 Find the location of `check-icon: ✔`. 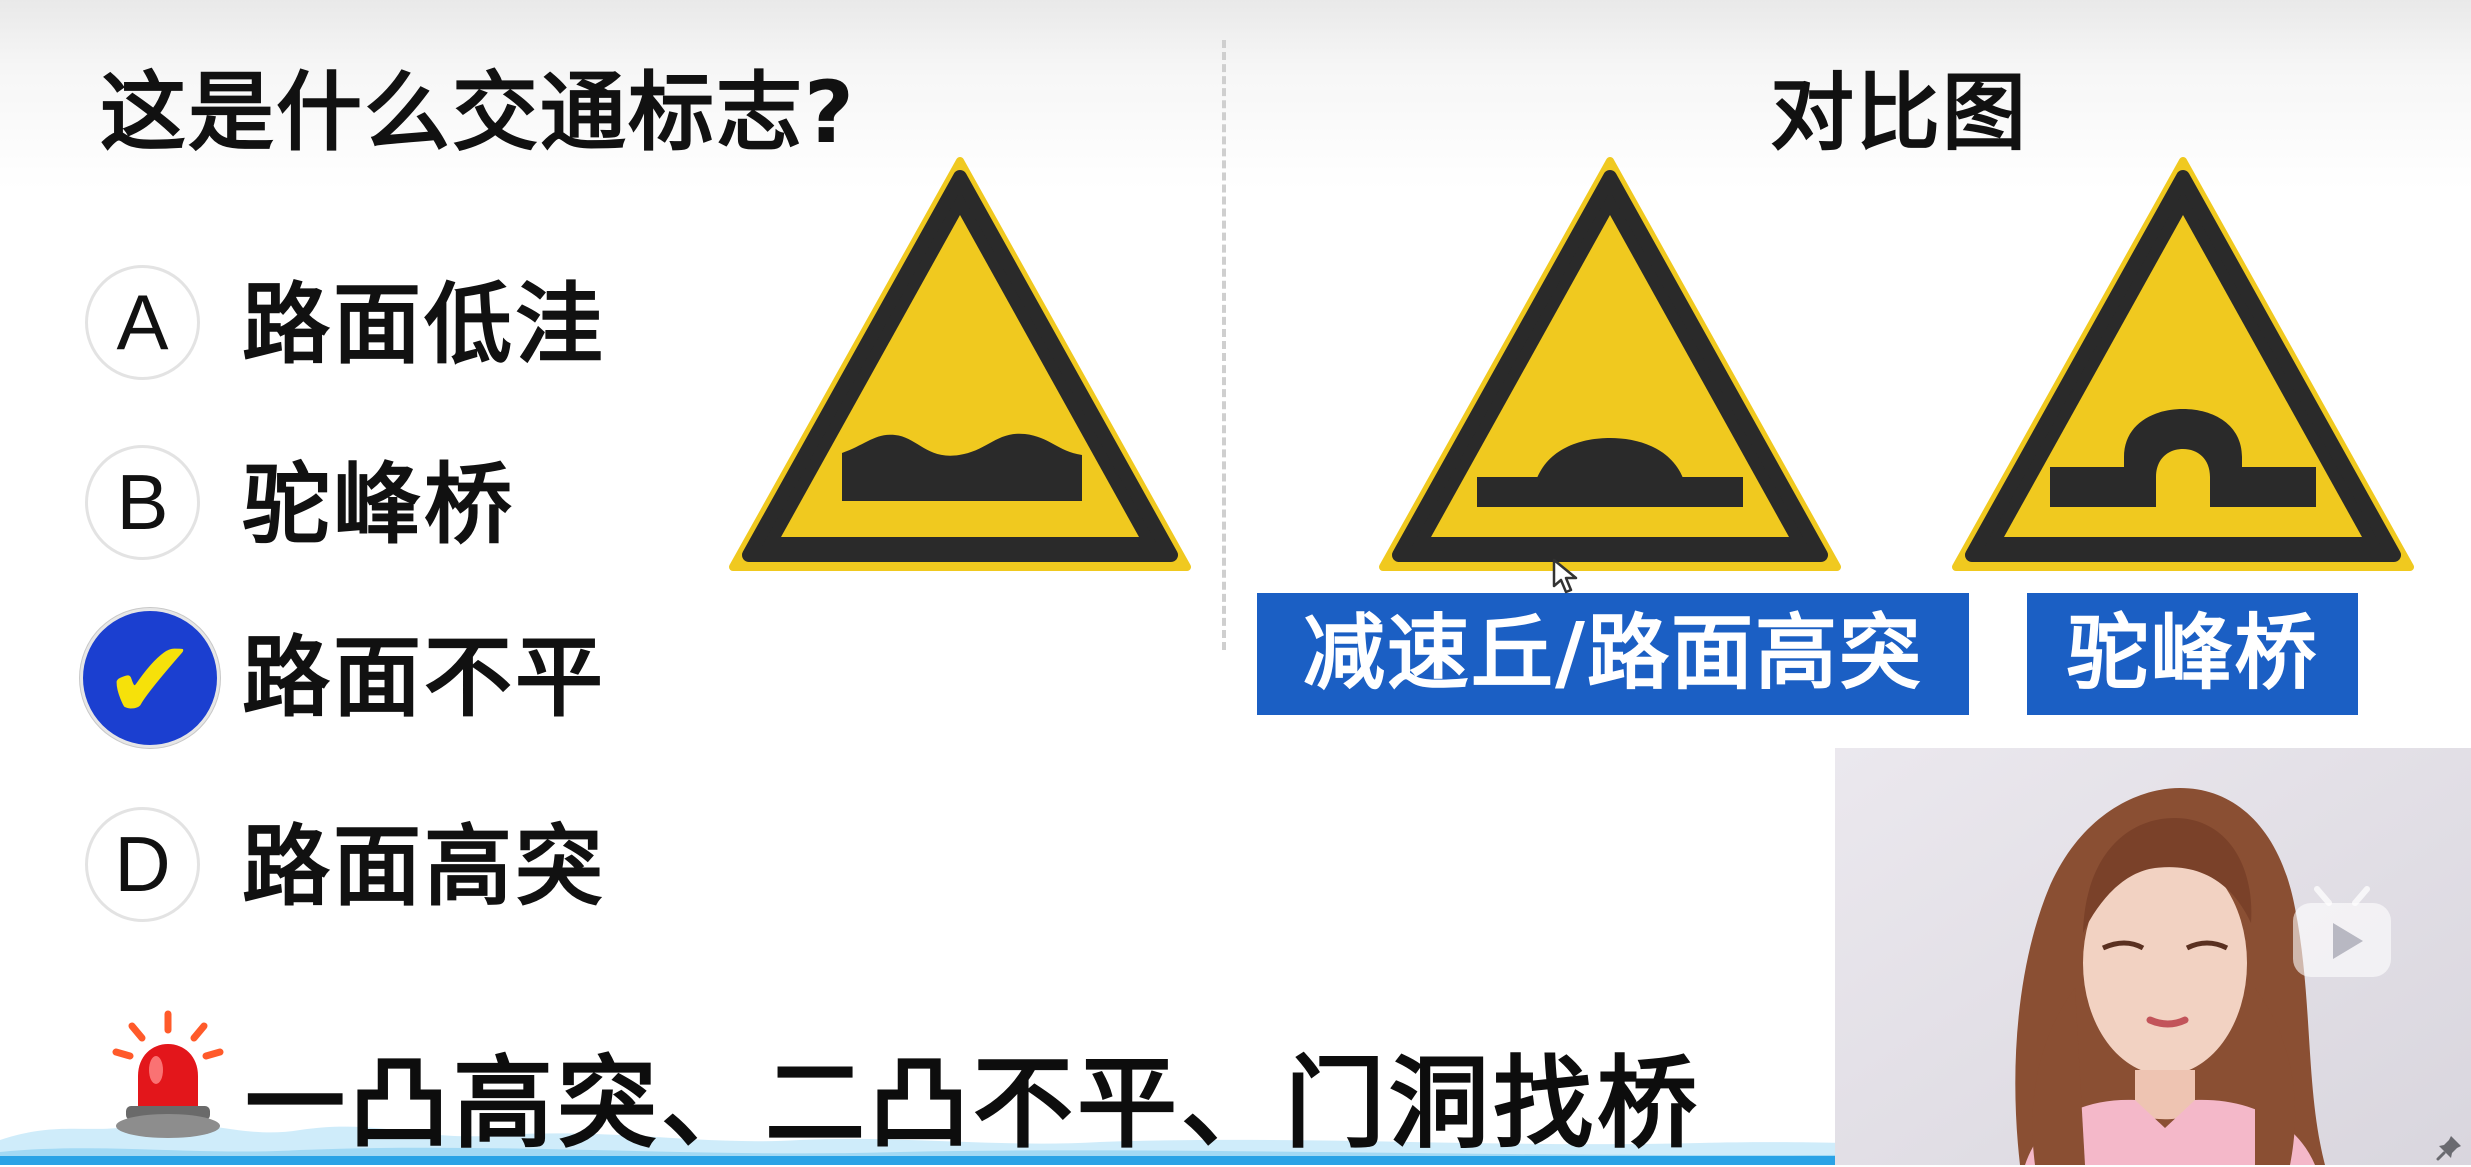

check-icon: ✔ is located at coordinates (150, 678).